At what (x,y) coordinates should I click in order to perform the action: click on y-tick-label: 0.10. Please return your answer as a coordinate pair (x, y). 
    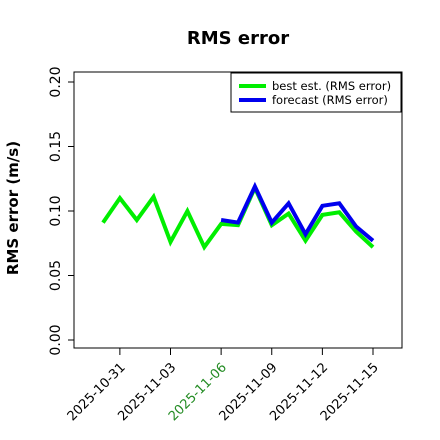
    Looking at the image, I should click on (56, 210).